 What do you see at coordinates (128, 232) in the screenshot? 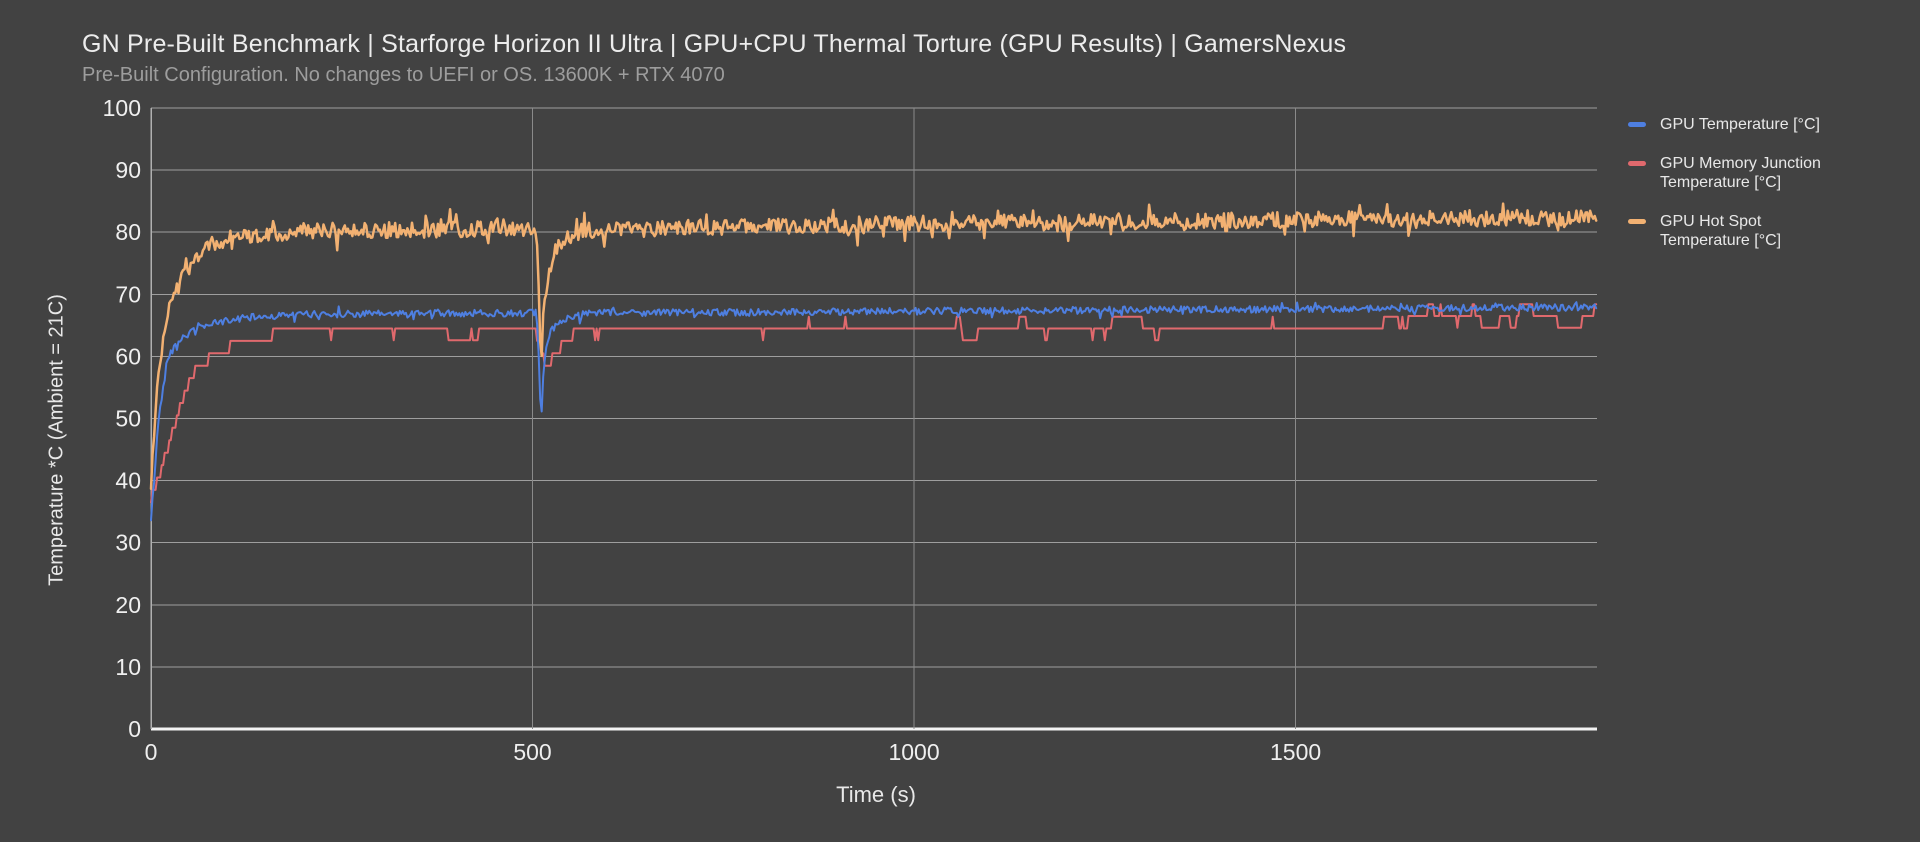
I see `y-tick-label: 80` at bounding box center [128, 232].